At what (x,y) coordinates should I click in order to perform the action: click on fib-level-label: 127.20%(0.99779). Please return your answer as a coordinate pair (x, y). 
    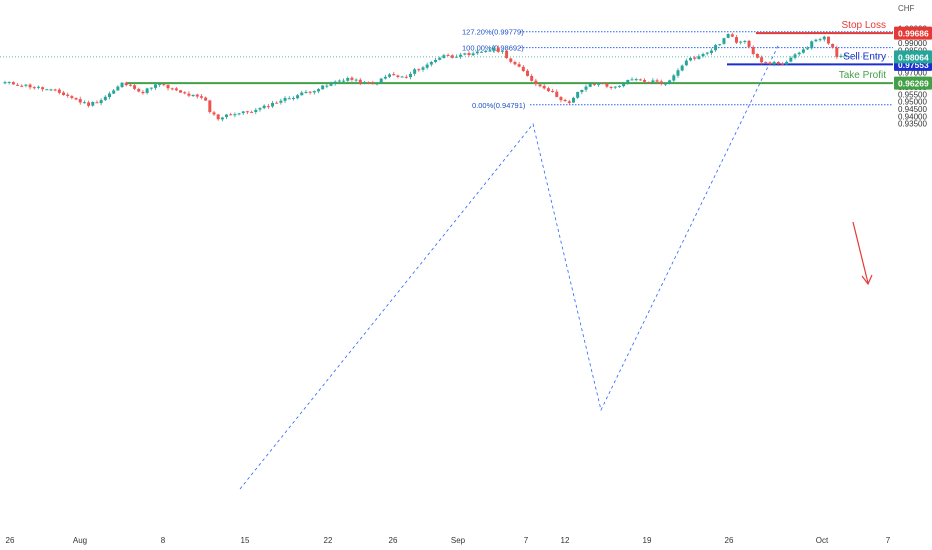
    Looking at the image, I should click on (493, 32).